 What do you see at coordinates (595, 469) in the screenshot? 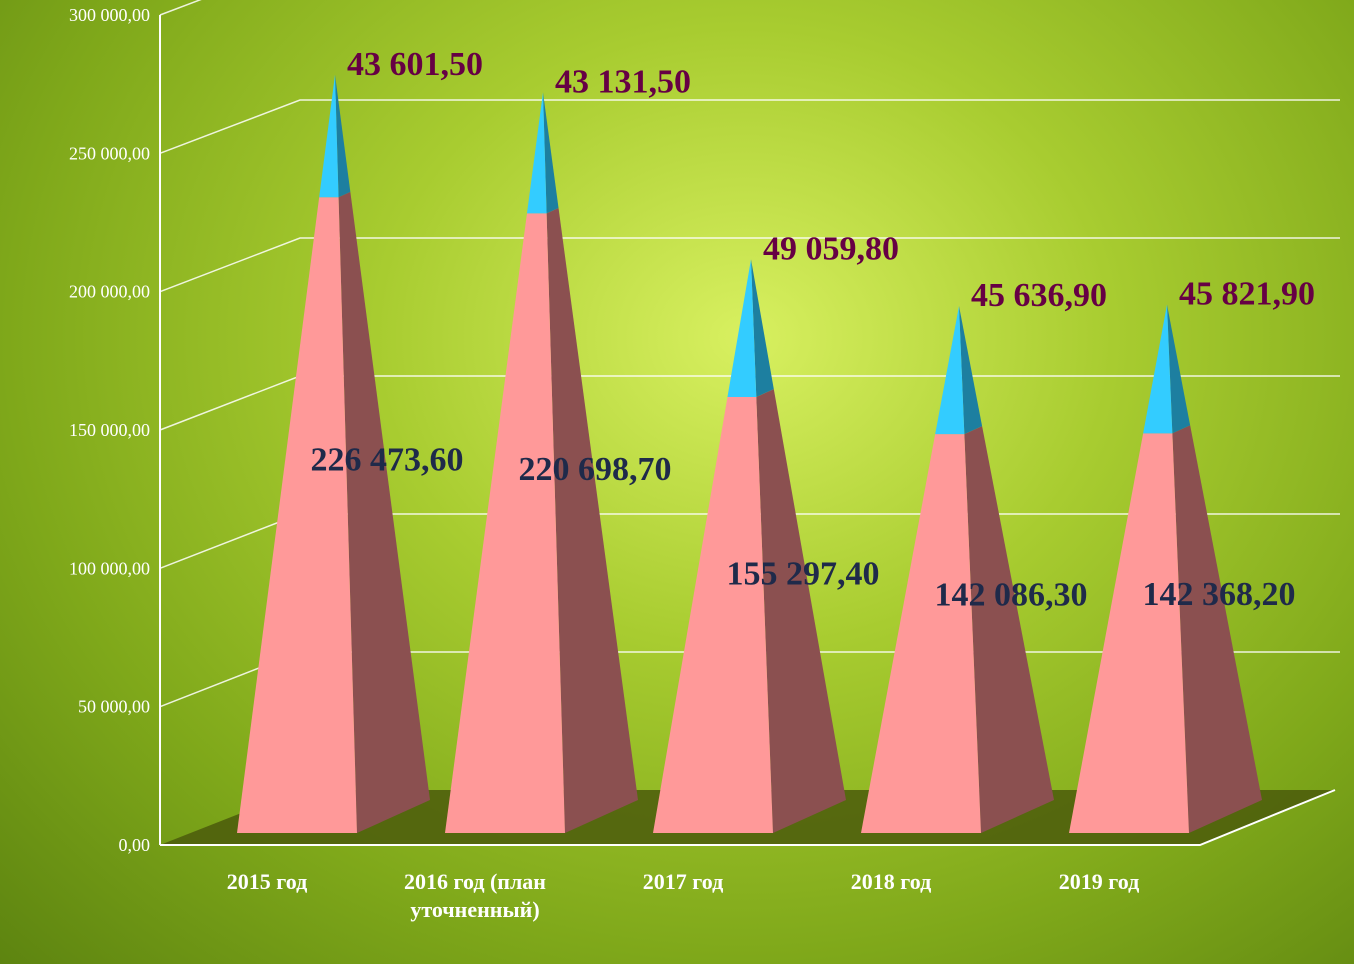
I see `value-label: 220 698,70` at bounding box center [595, 469].